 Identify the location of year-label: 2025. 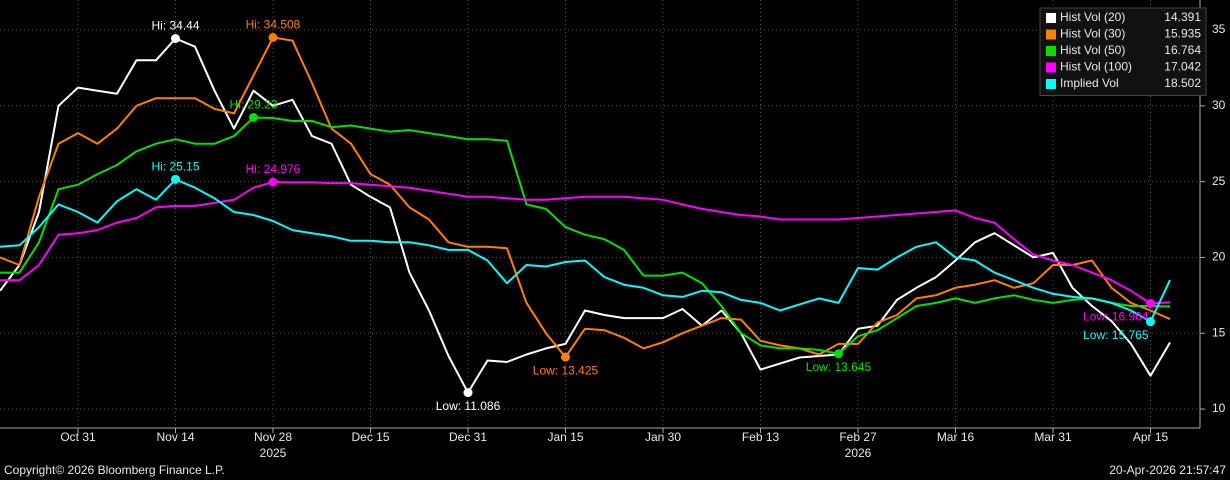
(273, 453).